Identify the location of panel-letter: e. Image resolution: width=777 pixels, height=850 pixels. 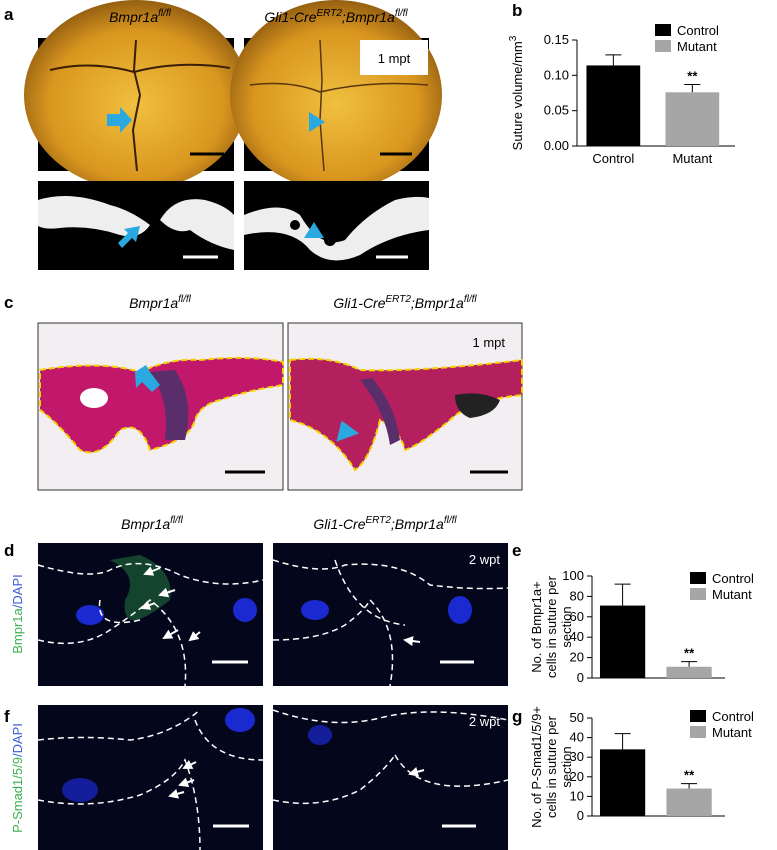
(516, 550).